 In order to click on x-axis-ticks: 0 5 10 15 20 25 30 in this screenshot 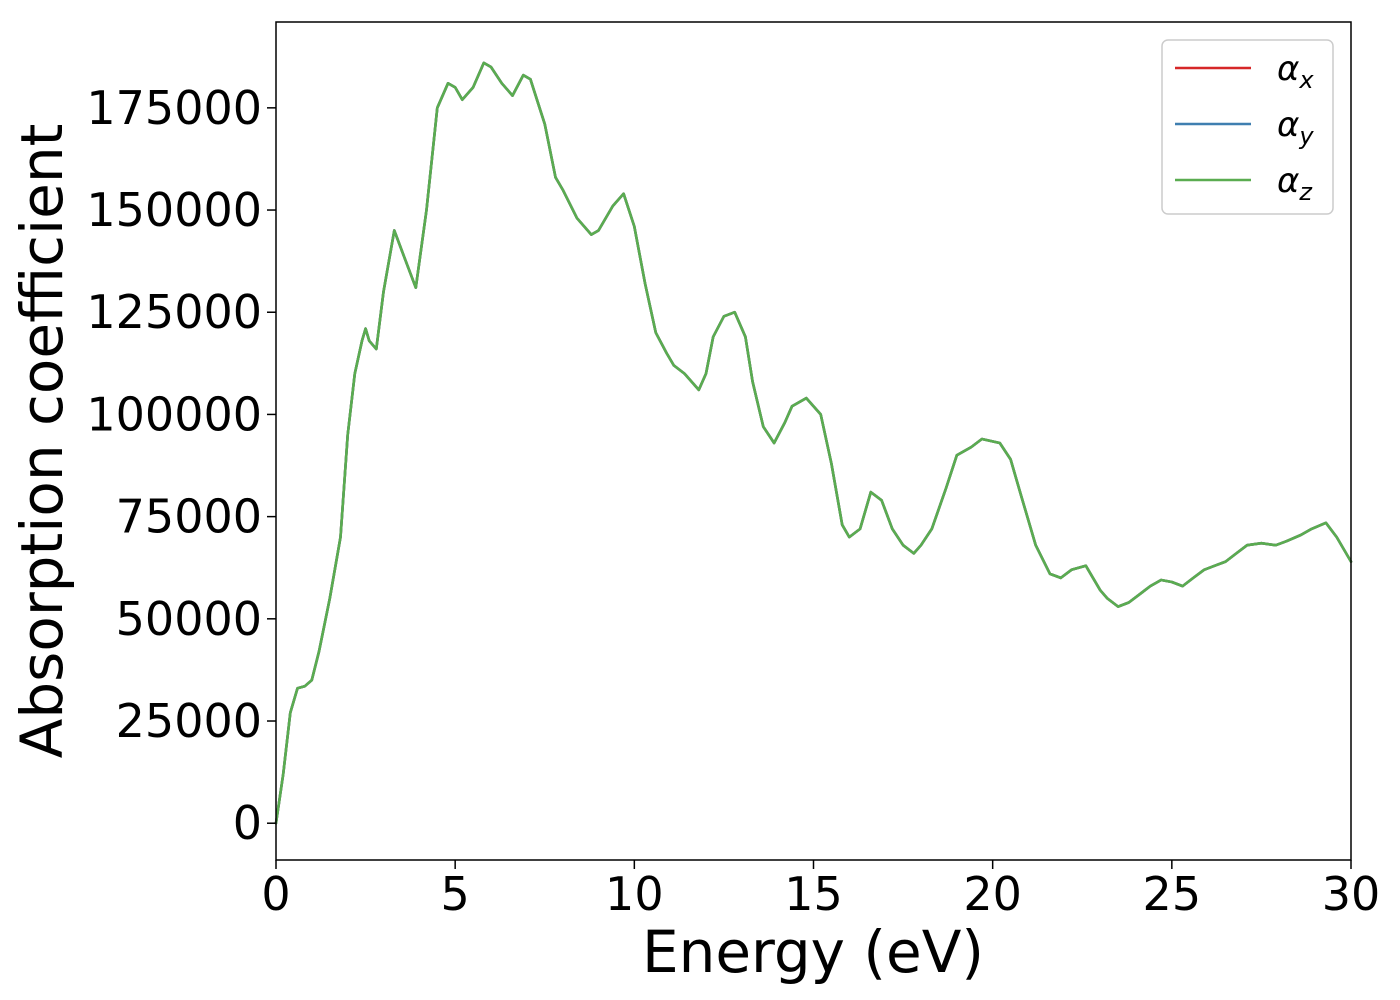, I will do `click(820, 890)`.